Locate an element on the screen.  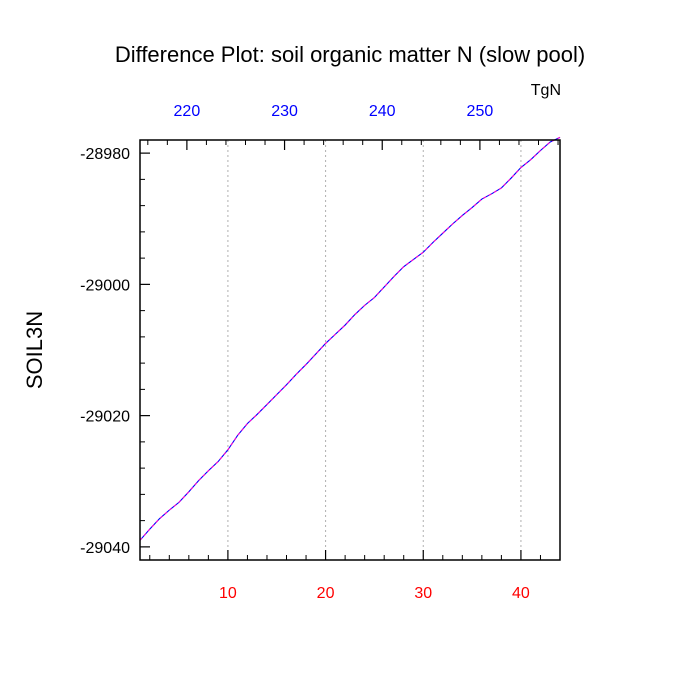
top-tick-label: 230 is located at coordinates (284, 111).